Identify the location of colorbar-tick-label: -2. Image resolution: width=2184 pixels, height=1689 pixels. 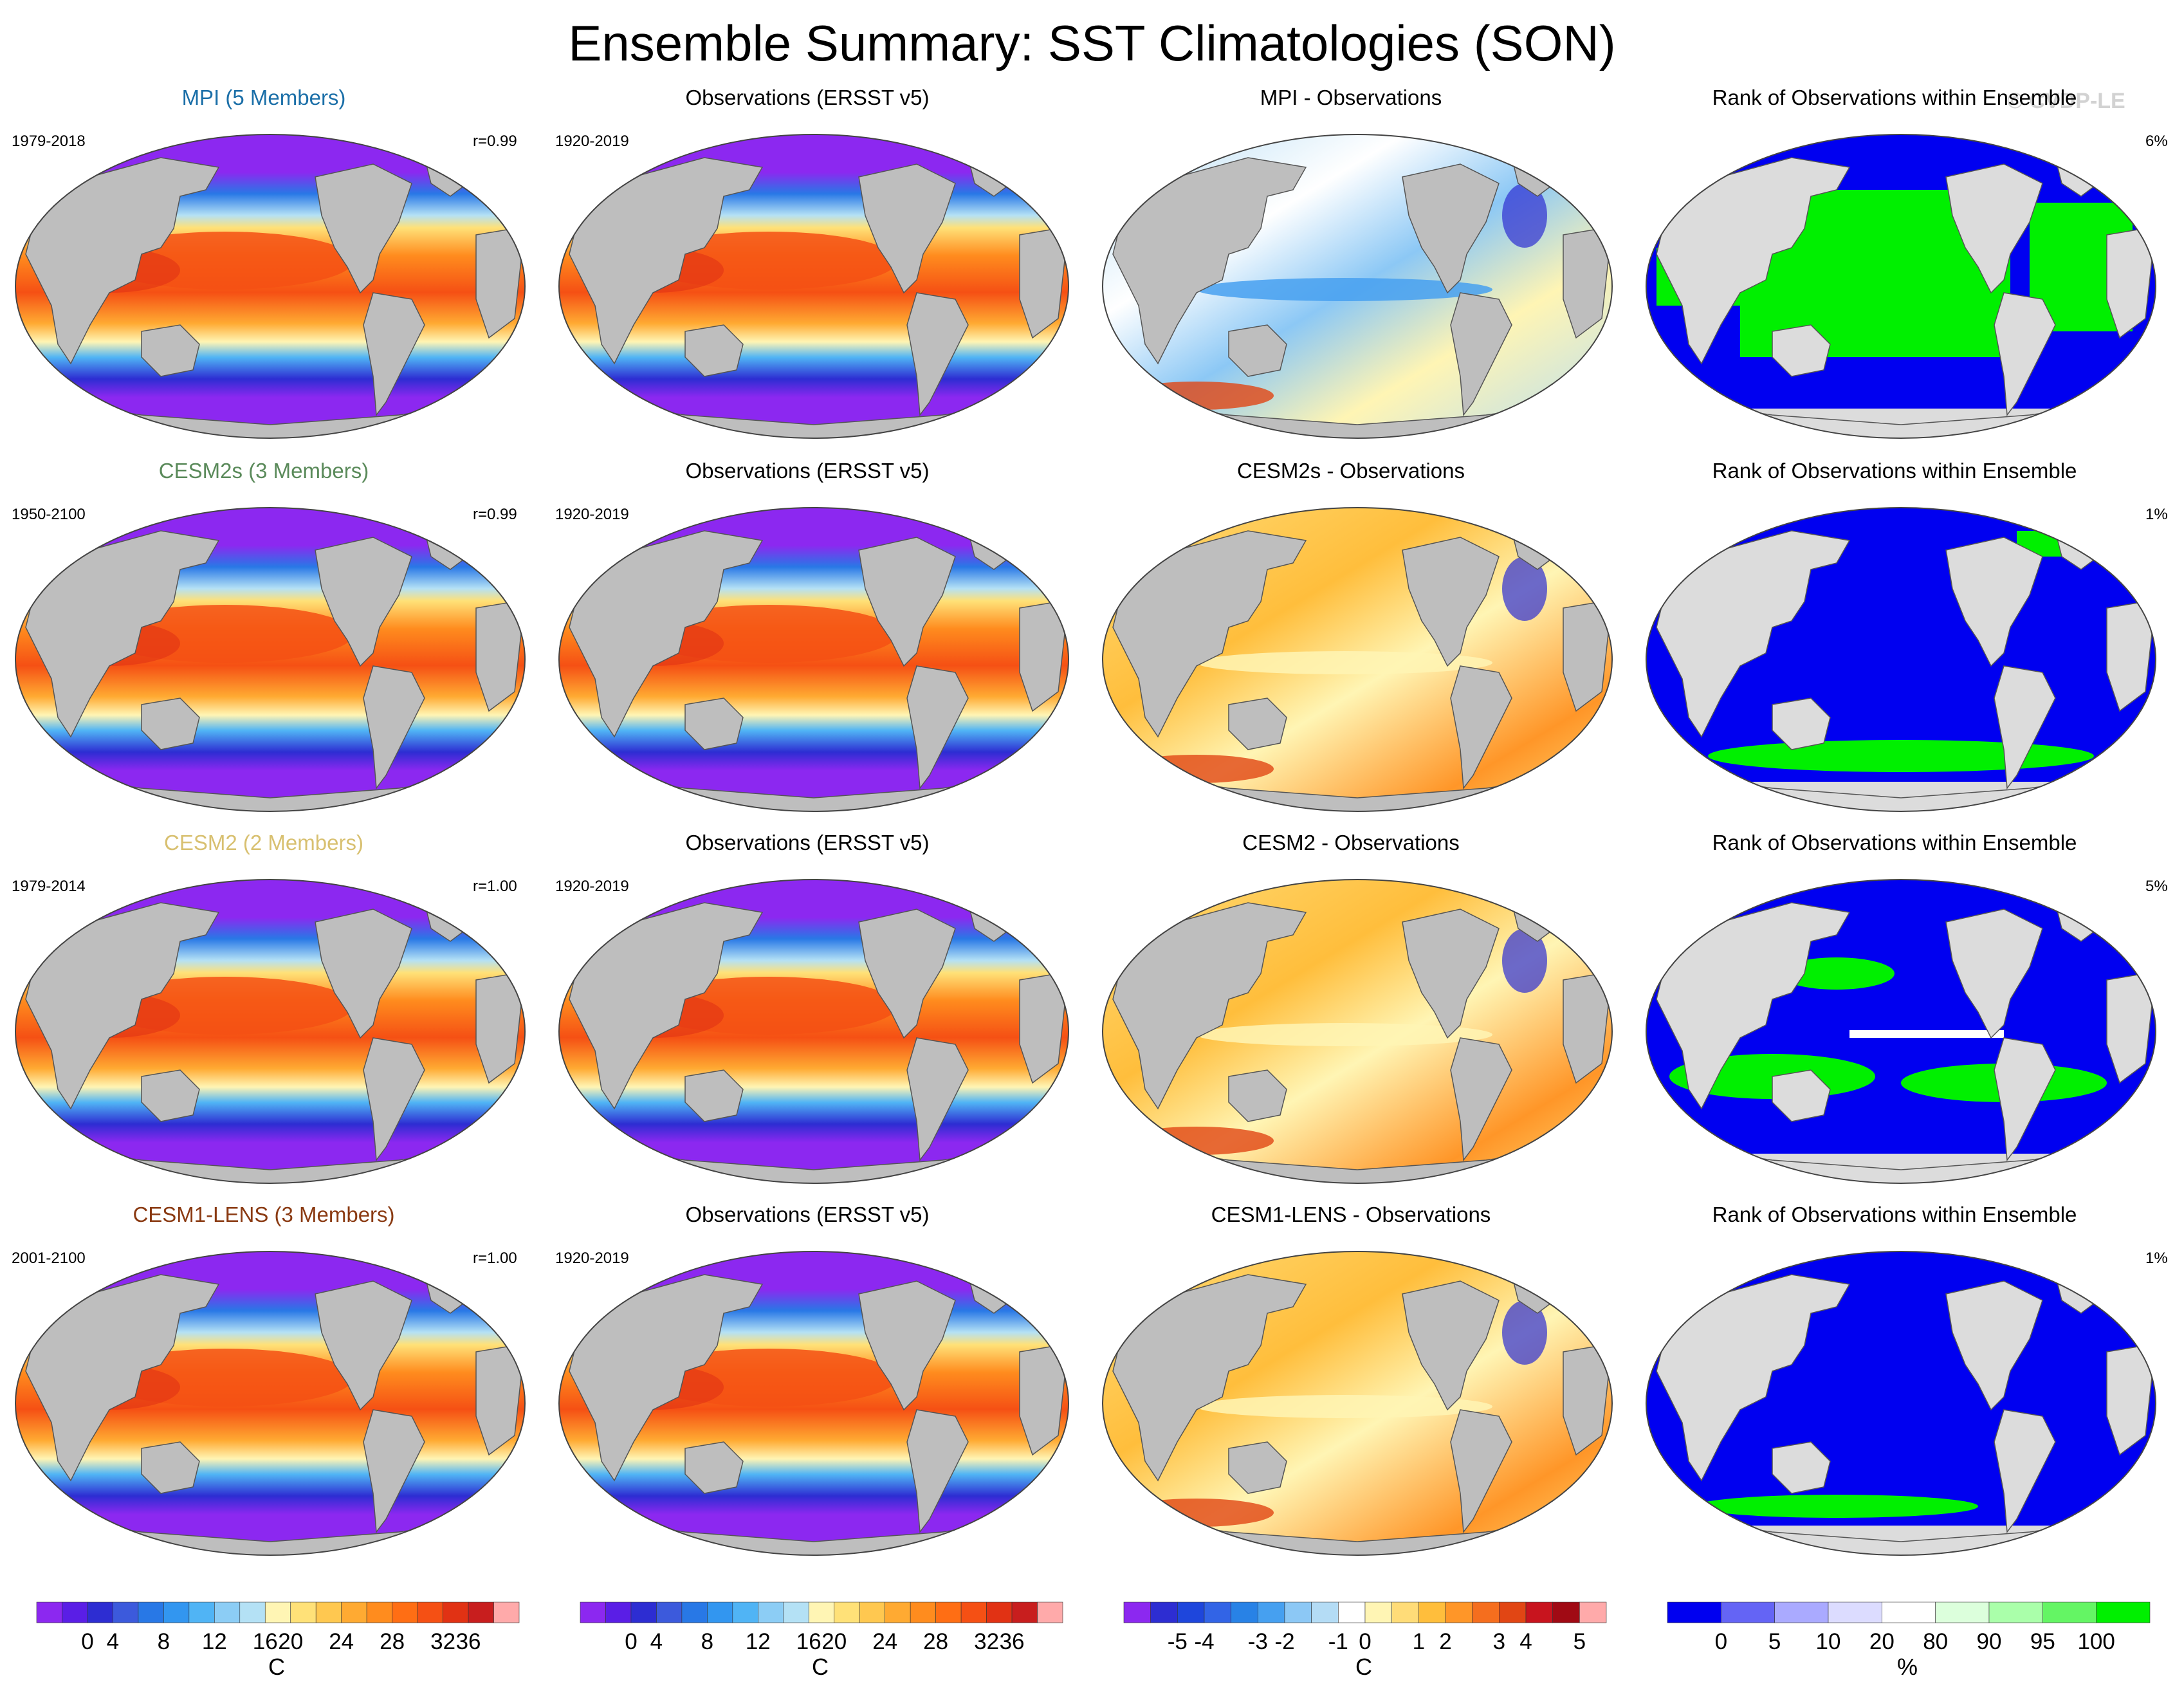
(1284, 1642).